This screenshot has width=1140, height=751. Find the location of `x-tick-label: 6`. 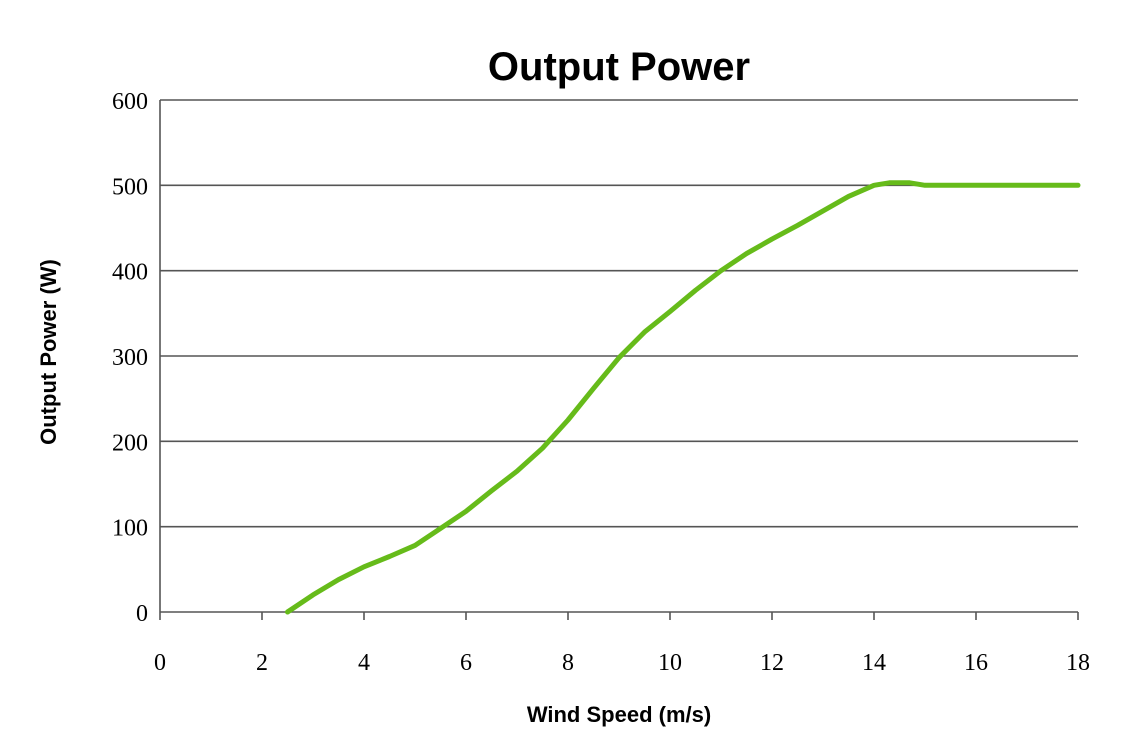

x-tick-label: 6 is located at coordinates (466, 663).